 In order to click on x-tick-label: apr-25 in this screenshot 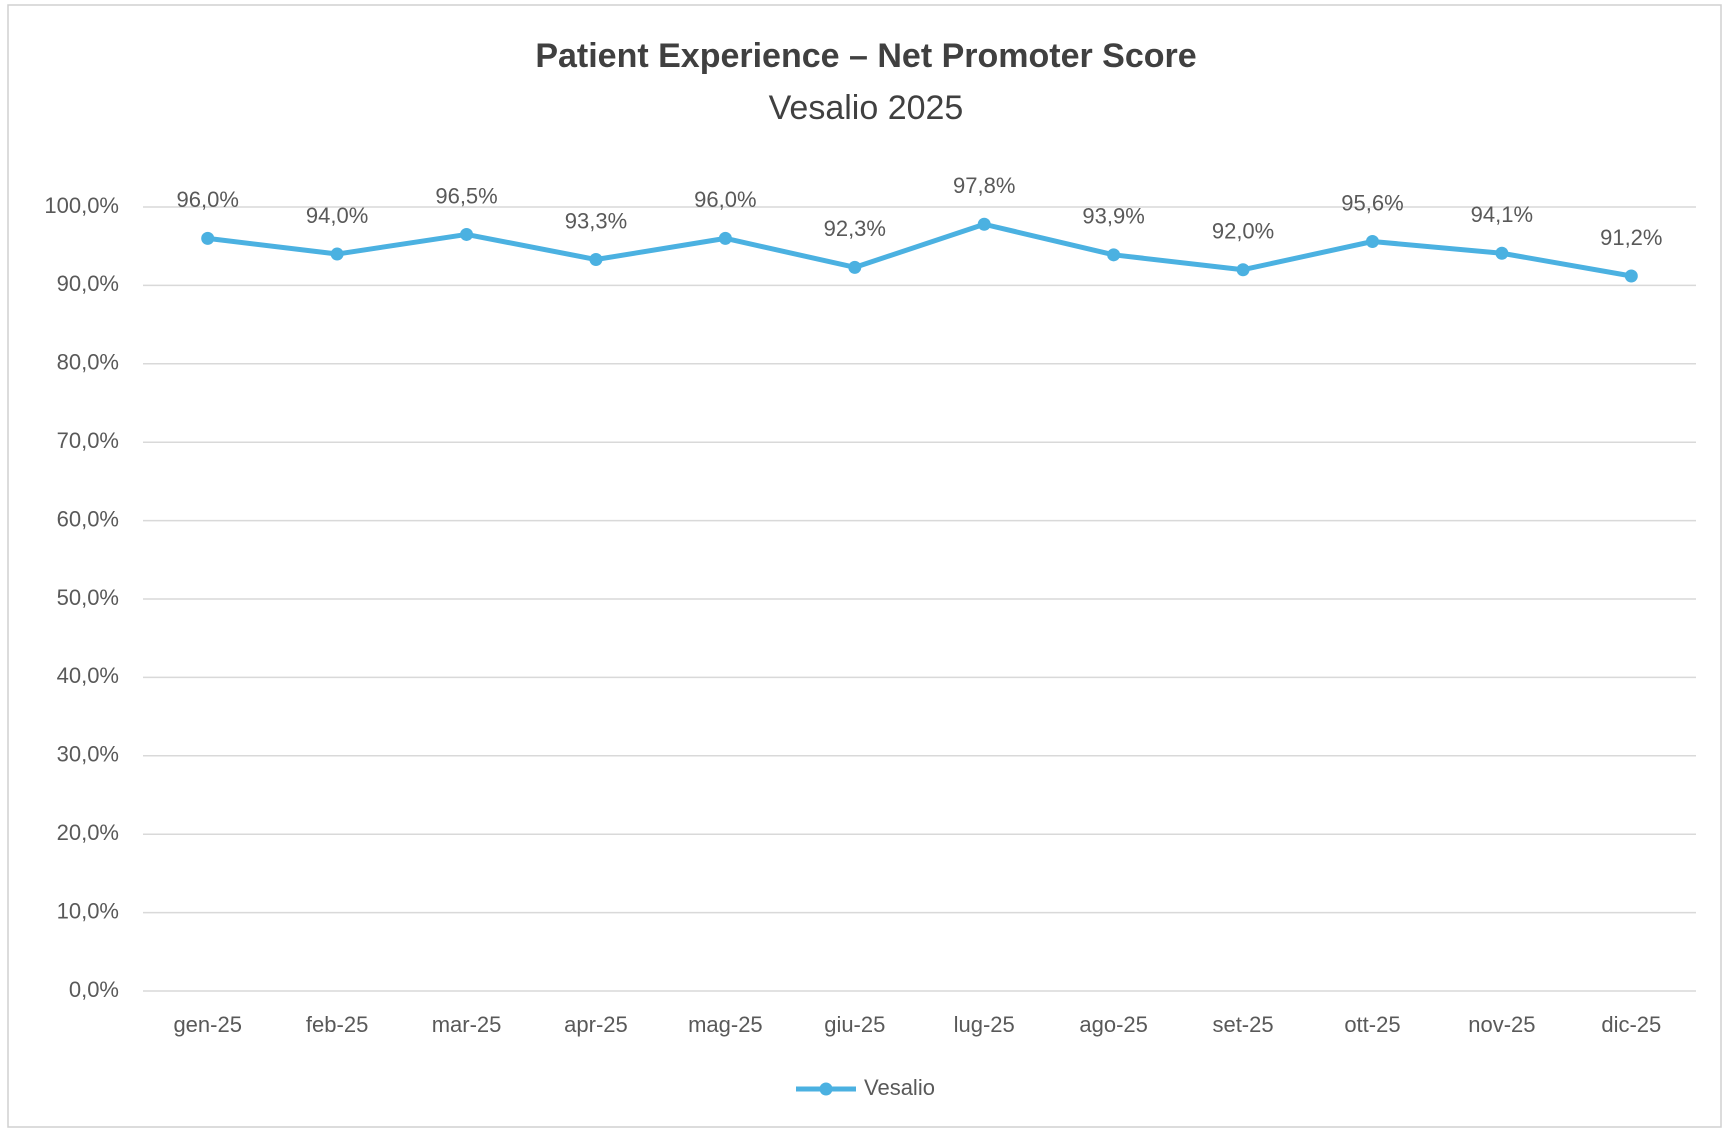, I will do `click(596, 1024)`.